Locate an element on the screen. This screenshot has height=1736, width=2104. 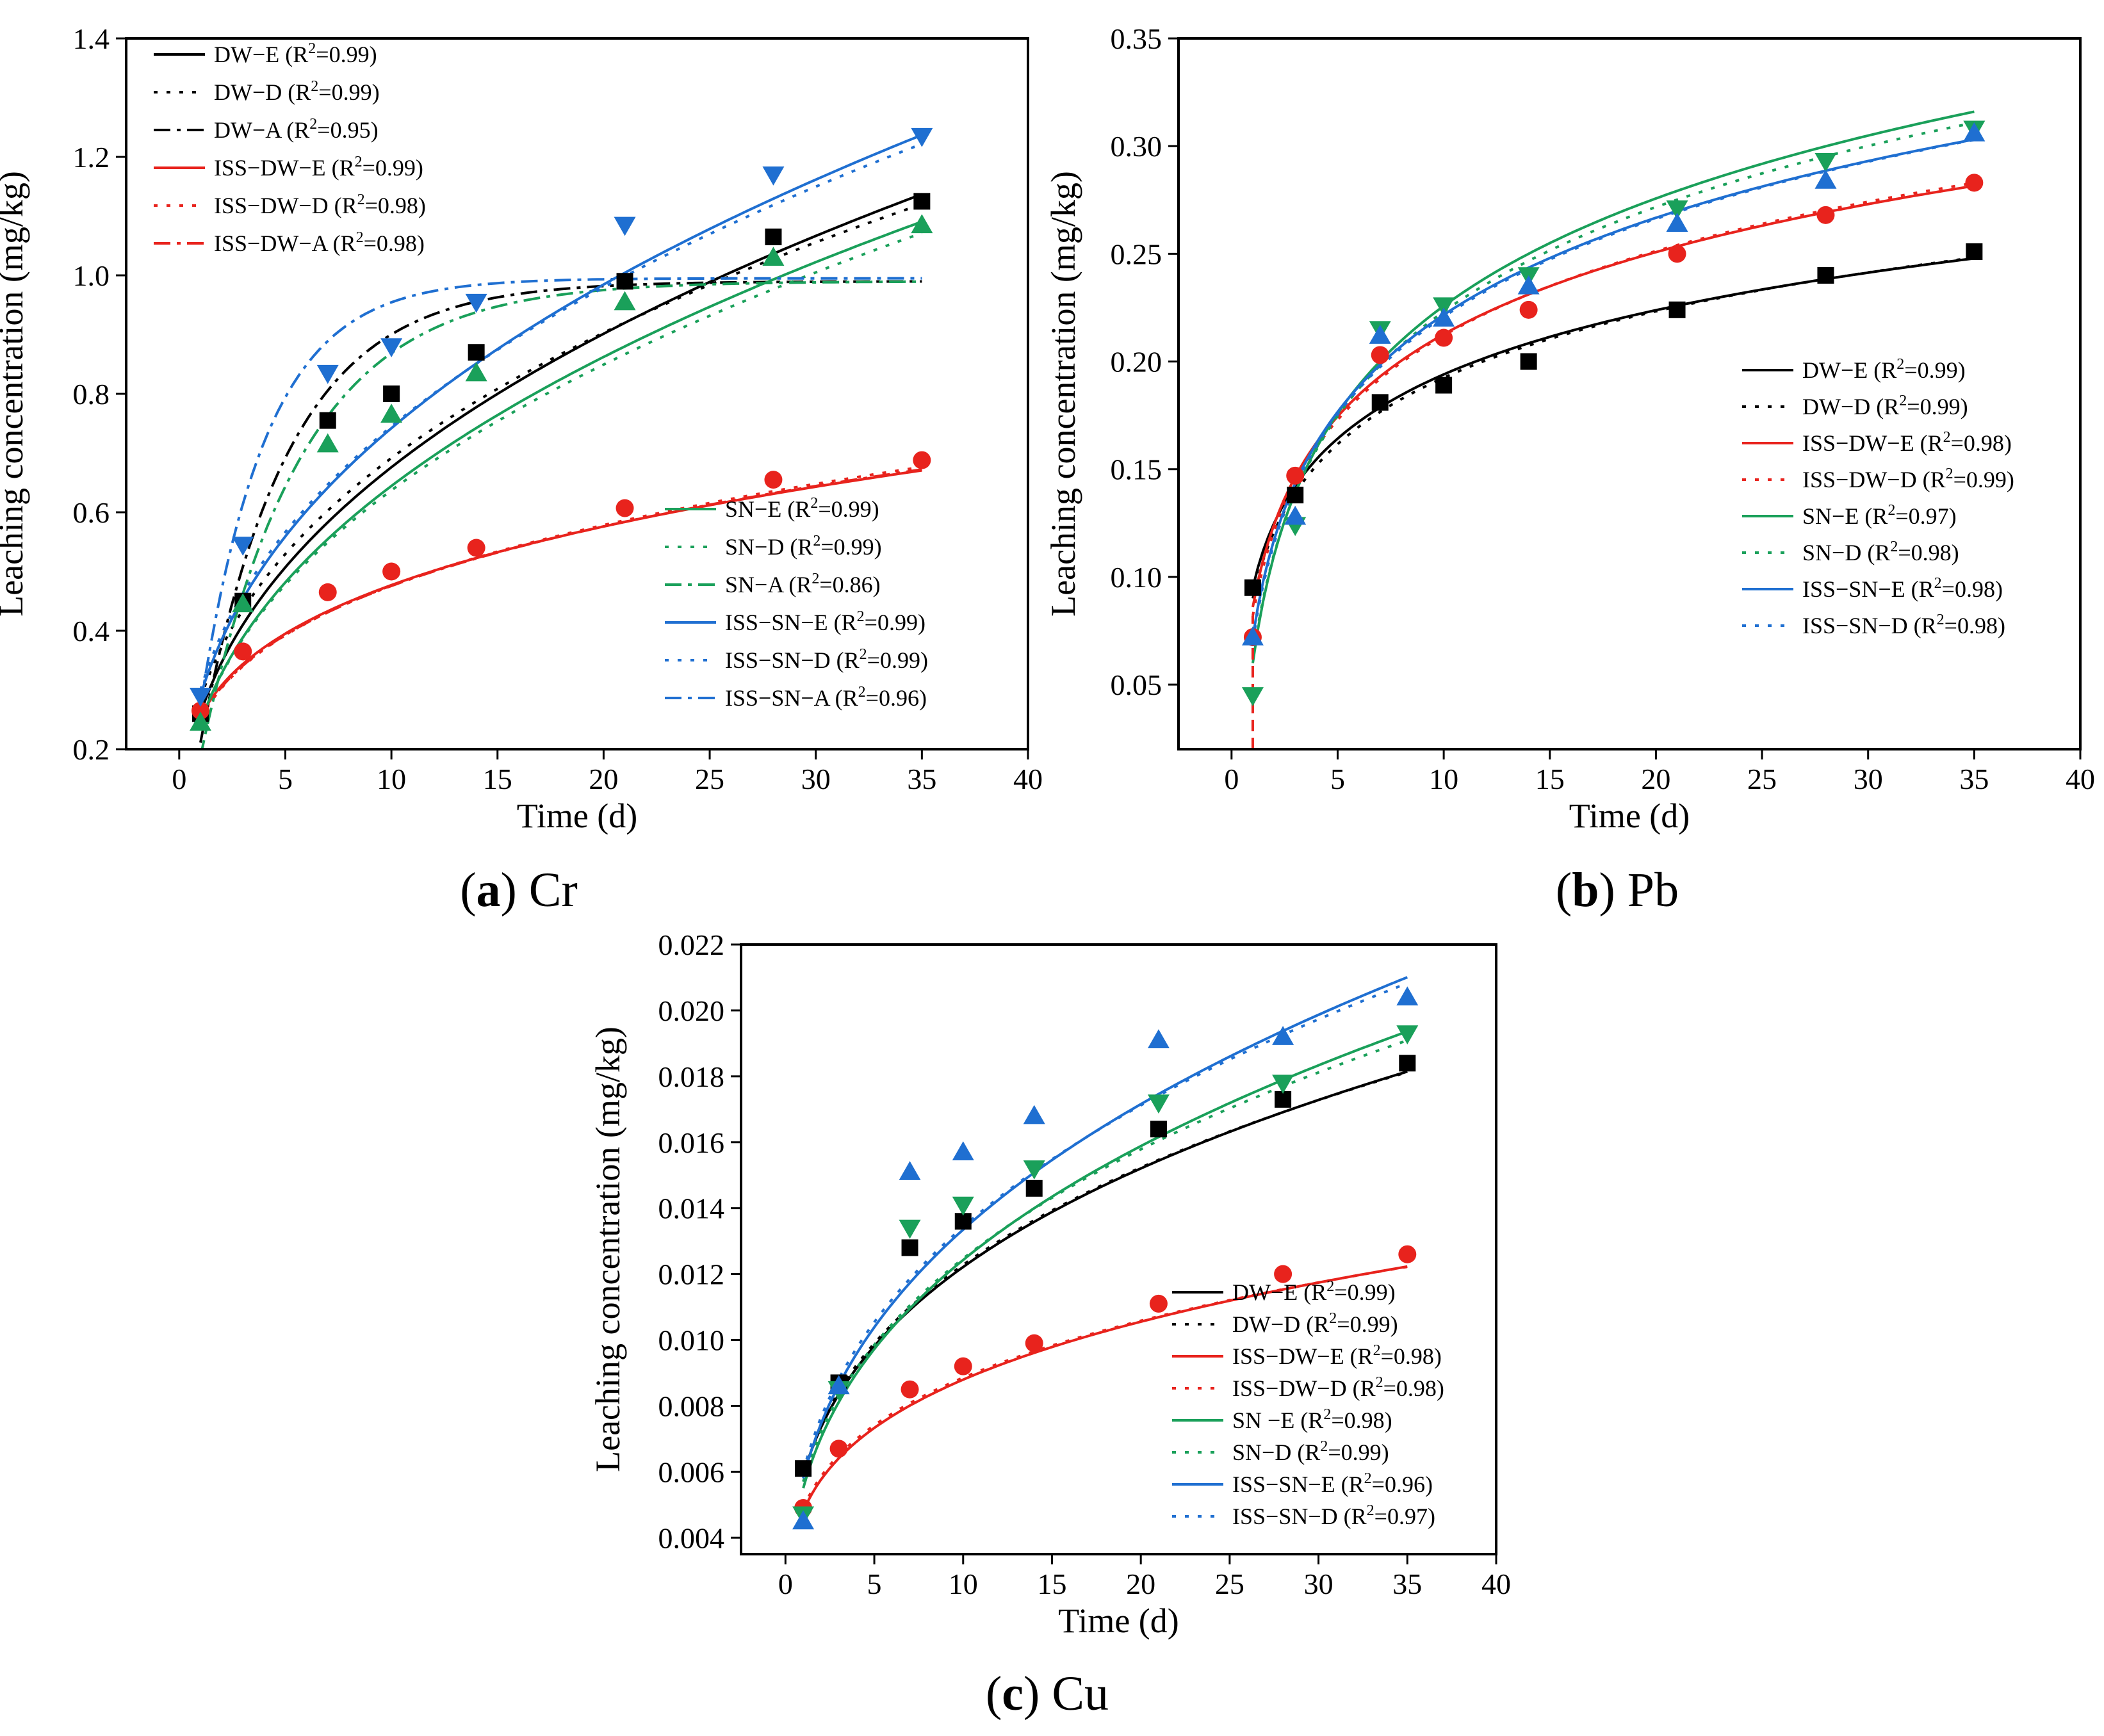
y-tick-label: 0.30 is located at coordinates (1136, 146).